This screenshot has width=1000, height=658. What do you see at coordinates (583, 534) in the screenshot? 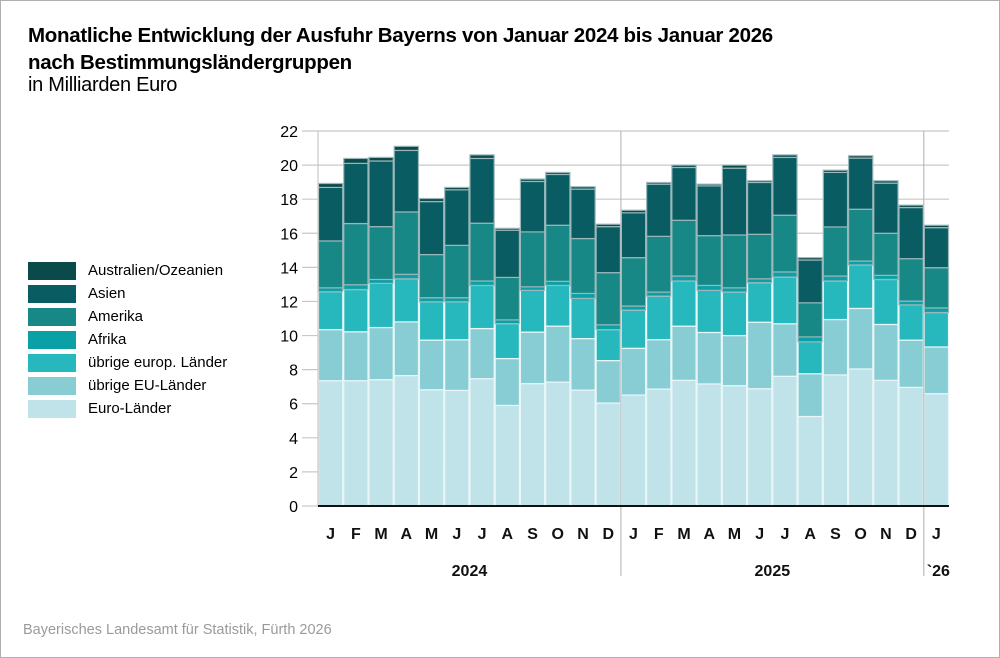
I see `x-tick-label: N` at bounding box center [583, 534].